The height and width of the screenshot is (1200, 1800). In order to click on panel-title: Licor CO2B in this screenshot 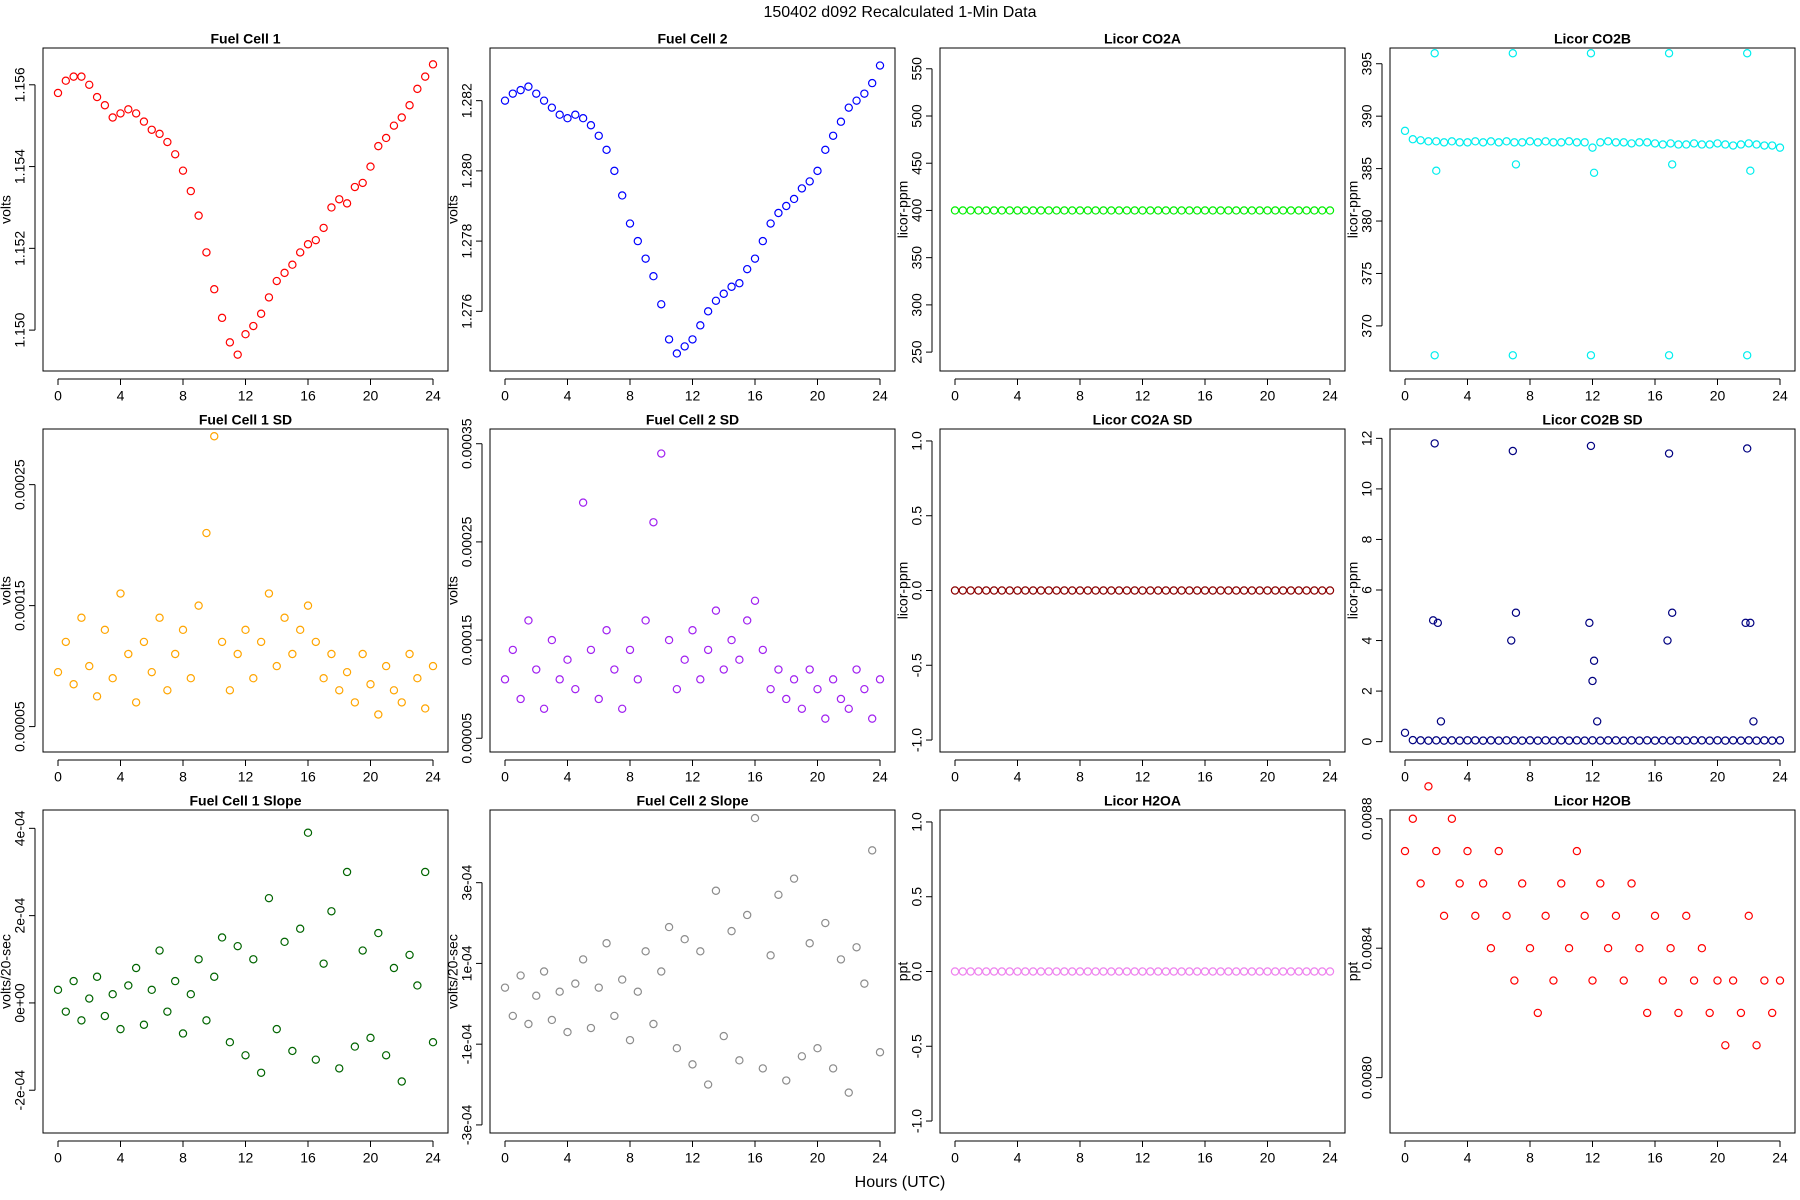, I will do `click(1592, 39)`.